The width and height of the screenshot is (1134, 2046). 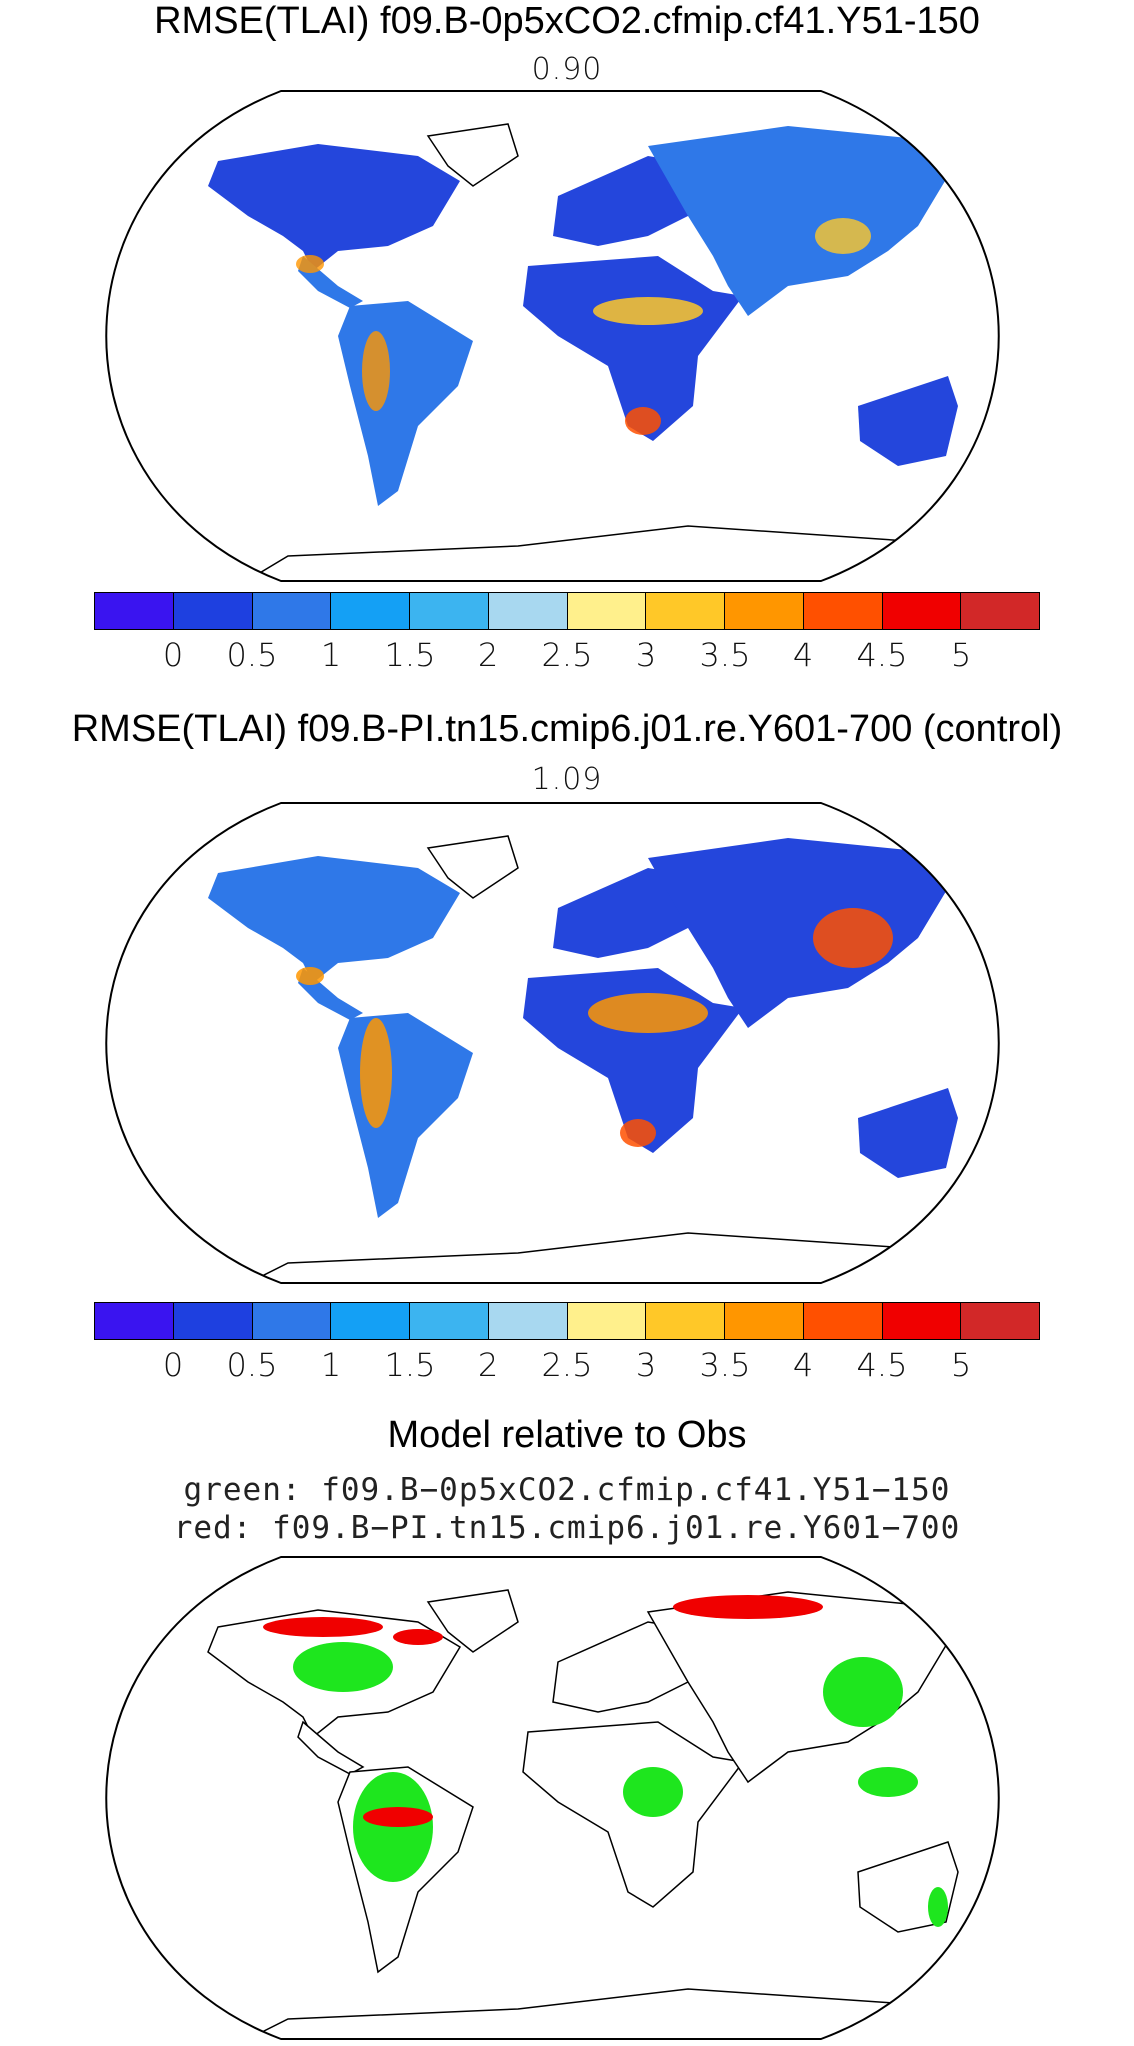 I want to click on land-africa, so click(x=633, y=1814).